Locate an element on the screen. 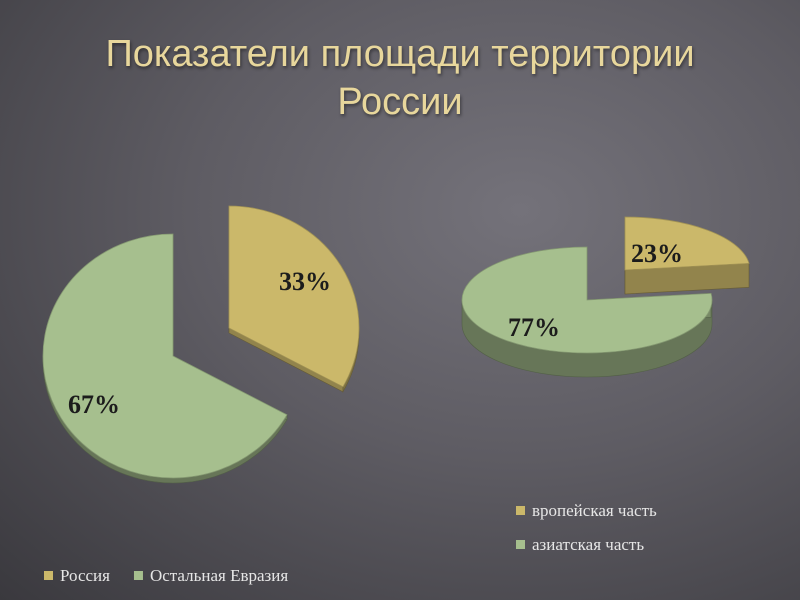 Image resolution: width=800 pixels, height=600 pixels. pie-data-label: 33% is located at coordinates (305, 281).